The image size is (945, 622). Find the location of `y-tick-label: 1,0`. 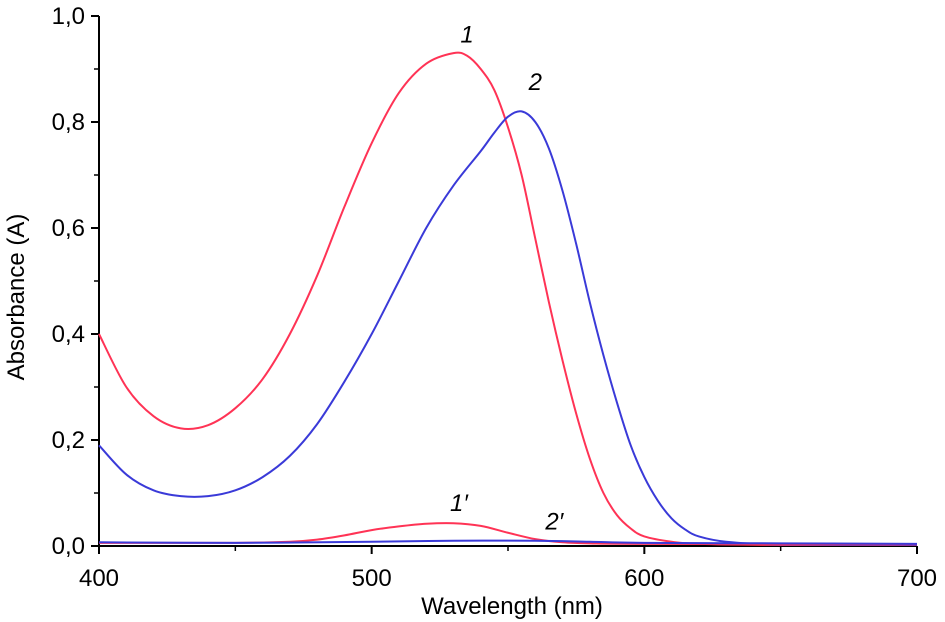

y-tick-label: 1,0 is located at coordinates (68, 16).